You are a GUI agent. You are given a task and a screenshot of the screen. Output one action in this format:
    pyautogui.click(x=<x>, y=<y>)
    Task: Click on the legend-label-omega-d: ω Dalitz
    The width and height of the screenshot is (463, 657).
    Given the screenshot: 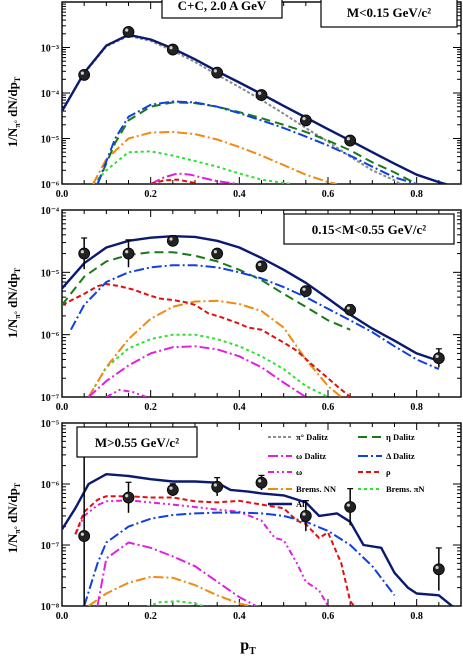 What is the action you would take?
    pyautogui.click(x=311, y=456)
    